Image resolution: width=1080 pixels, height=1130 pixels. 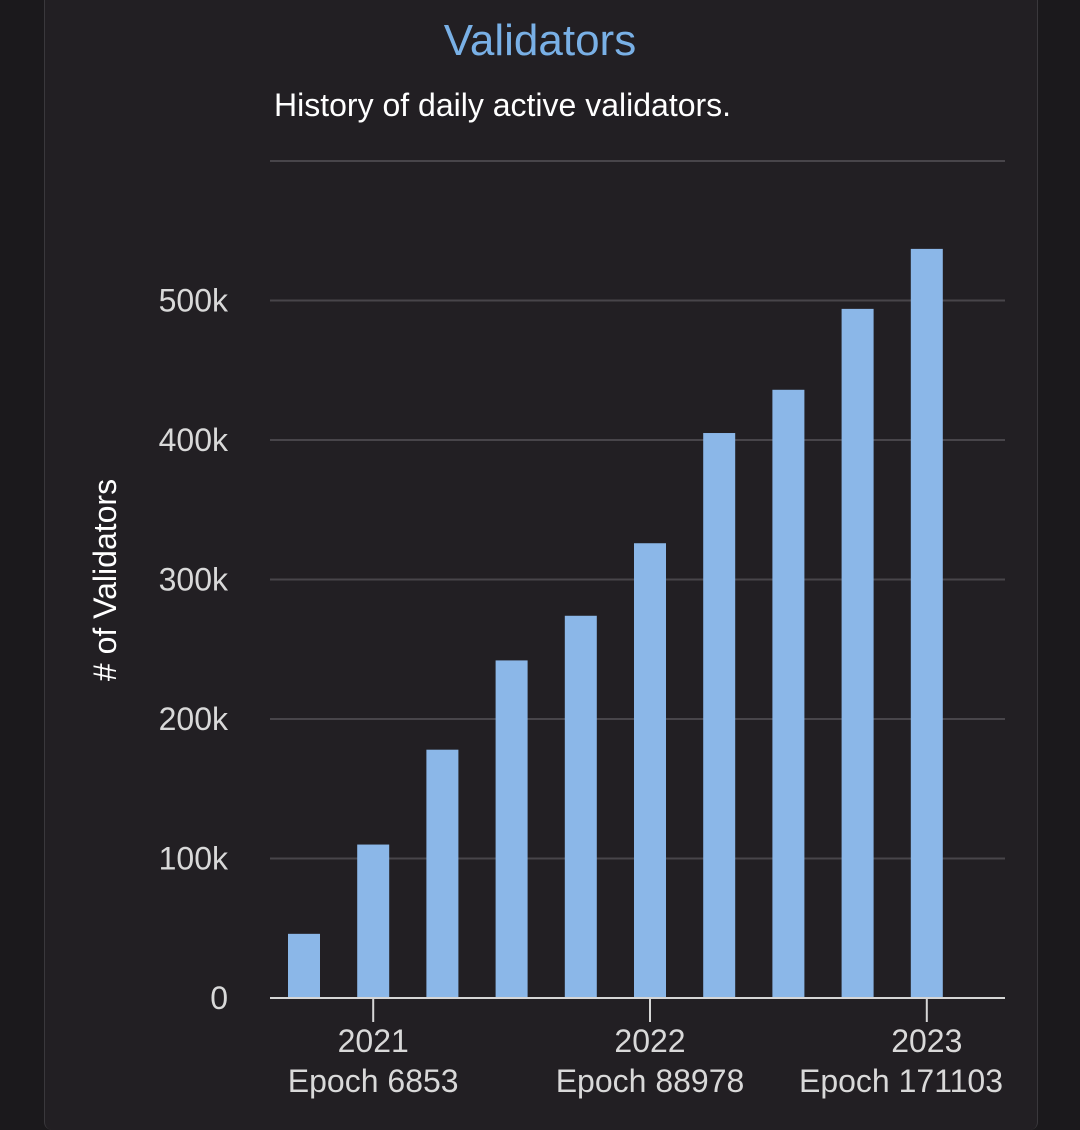 I want to click on x-tick-epoch: Epoch 6853, so click(x=373, y=1081).